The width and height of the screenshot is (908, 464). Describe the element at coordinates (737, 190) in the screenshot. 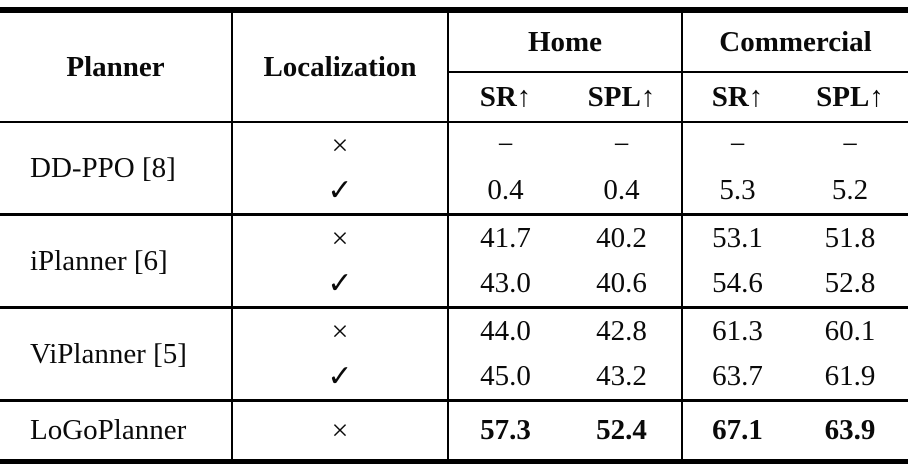

I see `value-cell: 5.3` at that location.